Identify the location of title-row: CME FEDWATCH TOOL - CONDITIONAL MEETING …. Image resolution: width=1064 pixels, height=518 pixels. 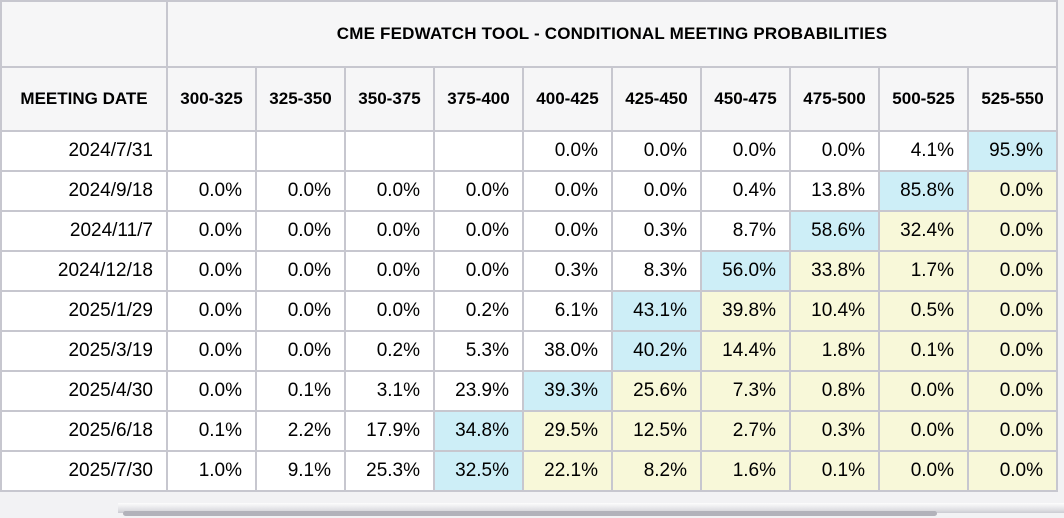
(529, 34).